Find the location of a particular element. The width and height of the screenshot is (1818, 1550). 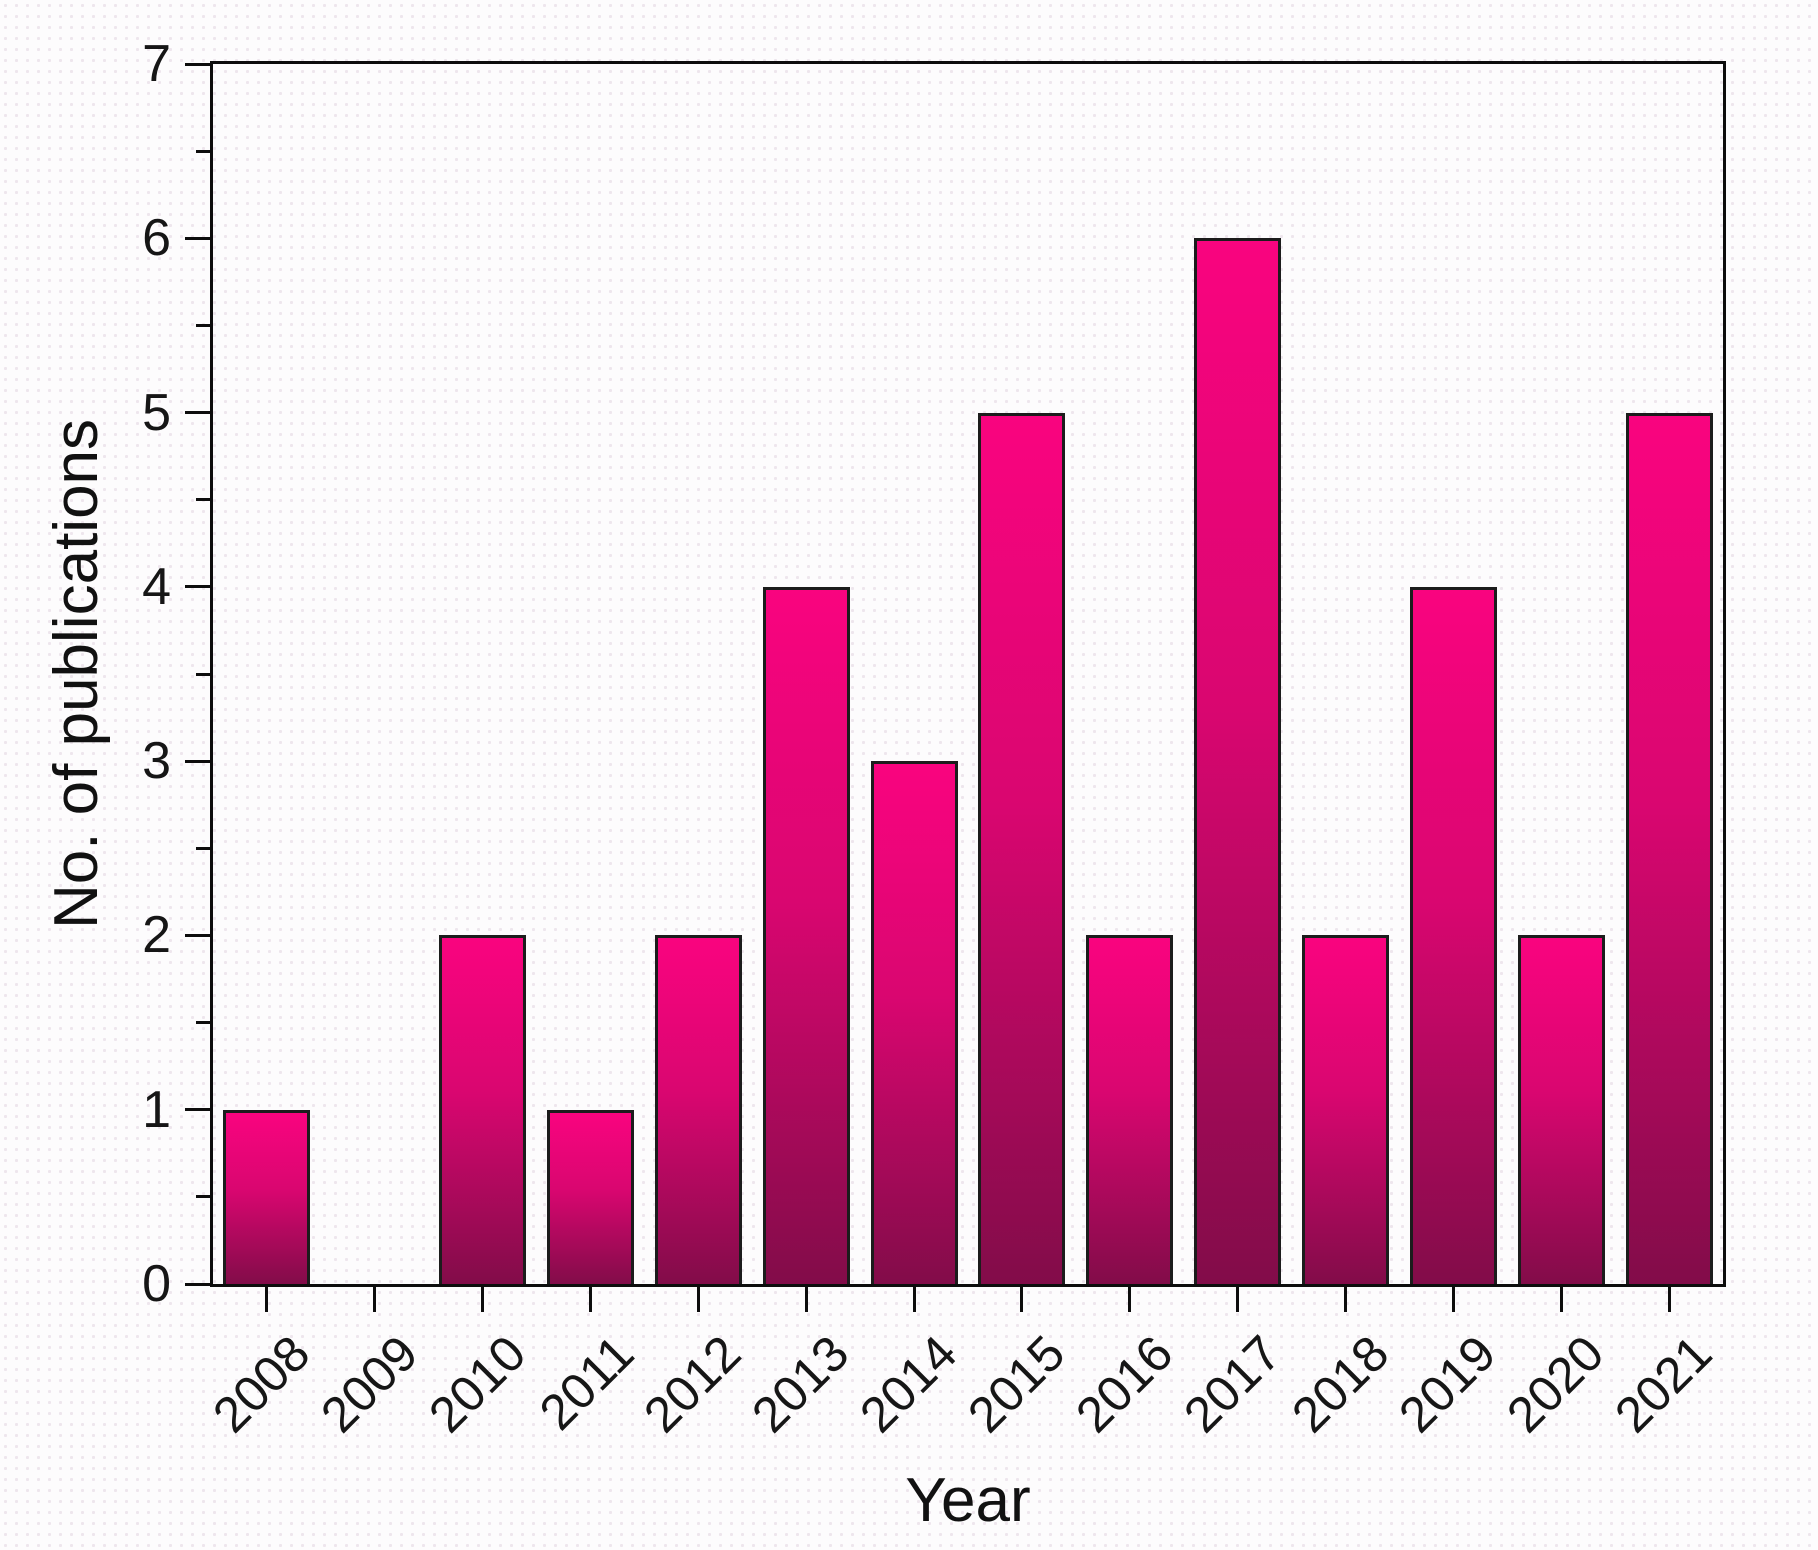

x-tick-label-2015: 2015 is located at coordinates (1016, 1384).